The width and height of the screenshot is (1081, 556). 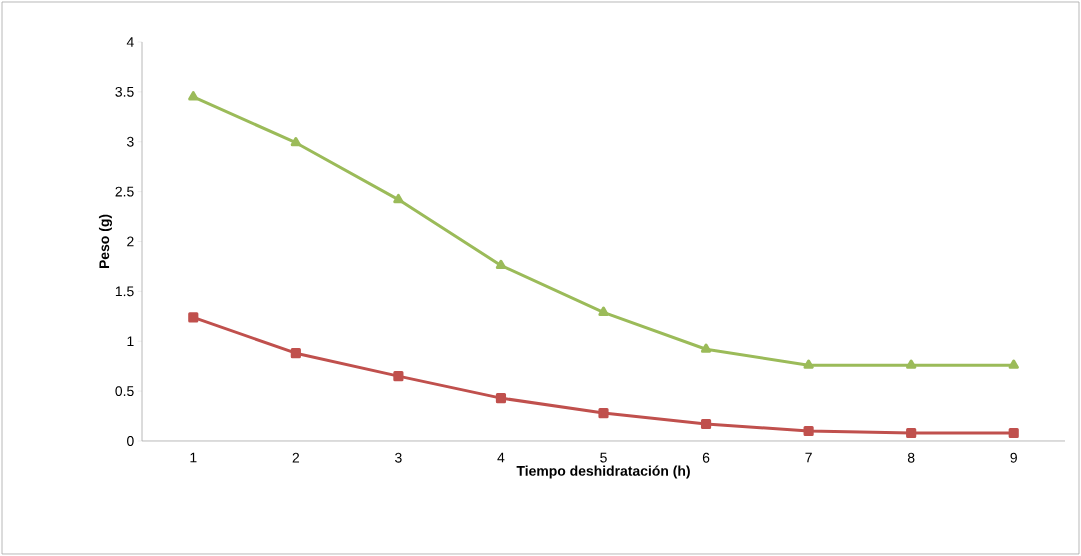 I want to click on y-tick-label: 3.5, so click(x=124, y=91).